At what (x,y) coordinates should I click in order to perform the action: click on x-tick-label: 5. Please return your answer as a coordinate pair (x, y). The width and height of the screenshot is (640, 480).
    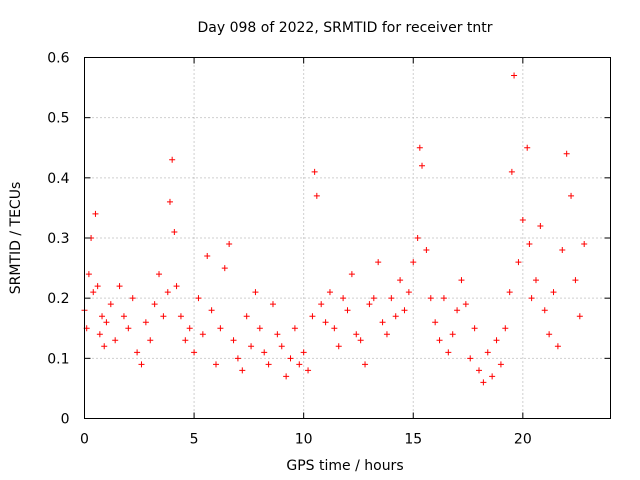
    Looking at the image, I should click on (194, 440).